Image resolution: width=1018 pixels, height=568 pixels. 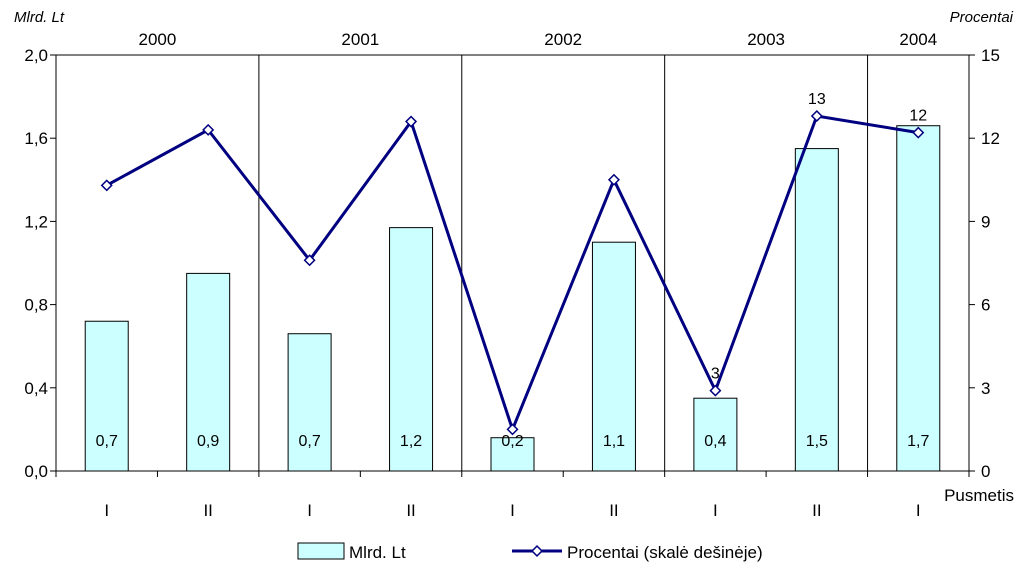 I want to click on legend-swatch-marker, so click(x=537, y=551).